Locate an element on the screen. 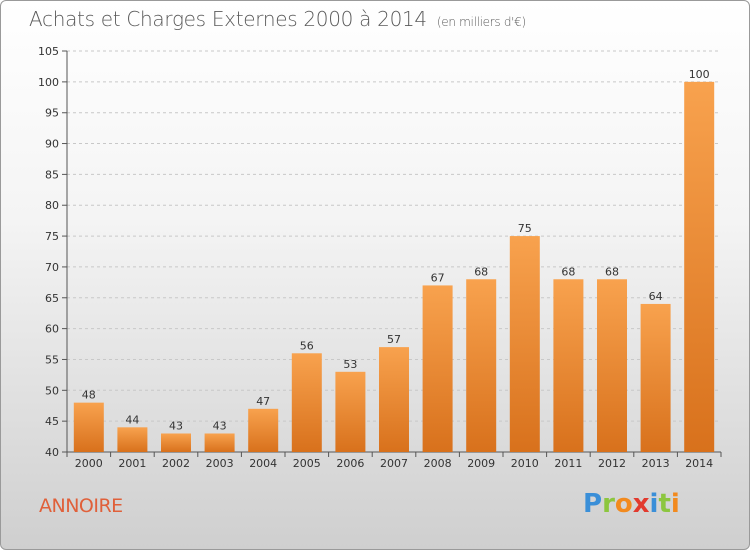 The image size is (750, 550). data-label-2003: 43 is located at coordinates (220, 425).